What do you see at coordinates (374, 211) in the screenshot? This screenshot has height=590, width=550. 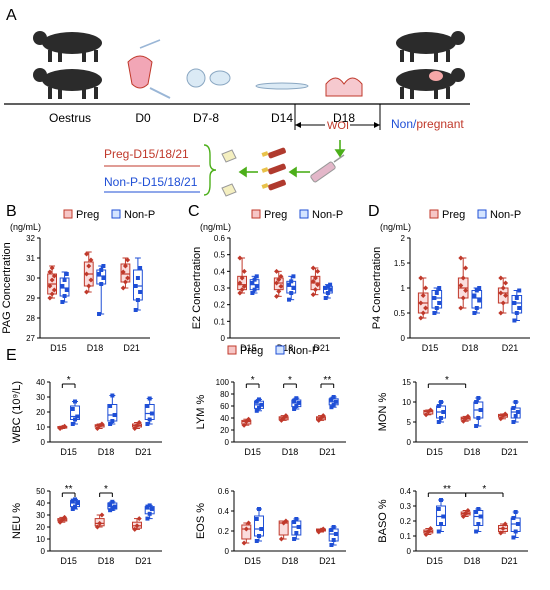 I see `panel-letter: D` at bounding box center [374, 211].